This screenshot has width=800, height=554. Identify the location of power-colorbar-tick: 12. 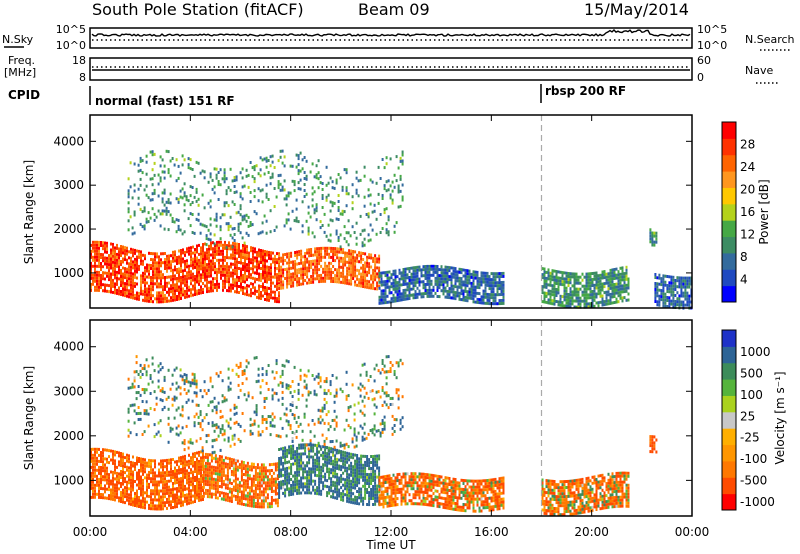
(747, 235).